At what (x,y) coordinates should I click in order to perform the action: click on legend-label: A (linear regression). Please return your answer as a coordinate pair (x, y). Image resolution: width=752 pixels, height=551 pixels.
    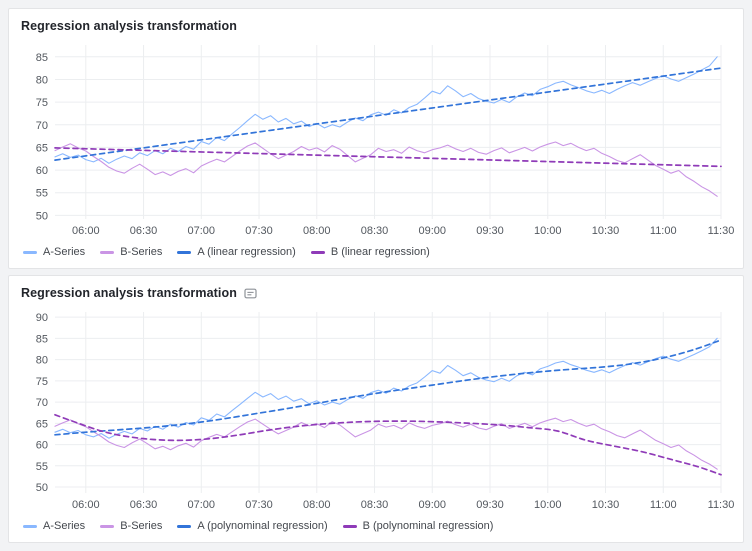
    Looking at the image, I should click on (246, 252).